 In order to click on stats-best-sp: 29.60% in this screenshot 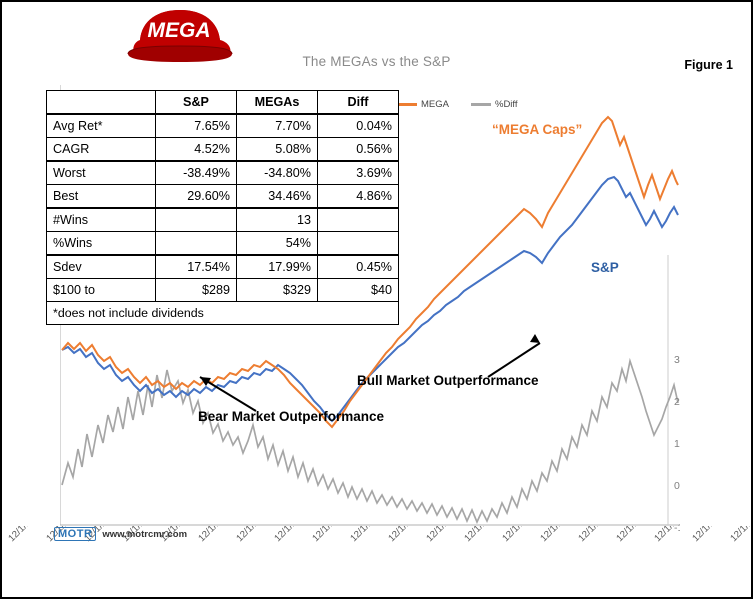, I will do `click(196, 196)`.